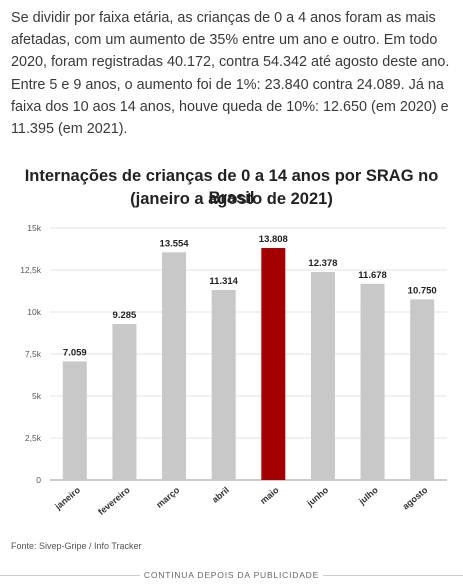 The height and width of the screenshot is (585, 463). Describe the element at coordinates (37, 396) in the screenshot. I see `y-tick-label: 5k` at that location.